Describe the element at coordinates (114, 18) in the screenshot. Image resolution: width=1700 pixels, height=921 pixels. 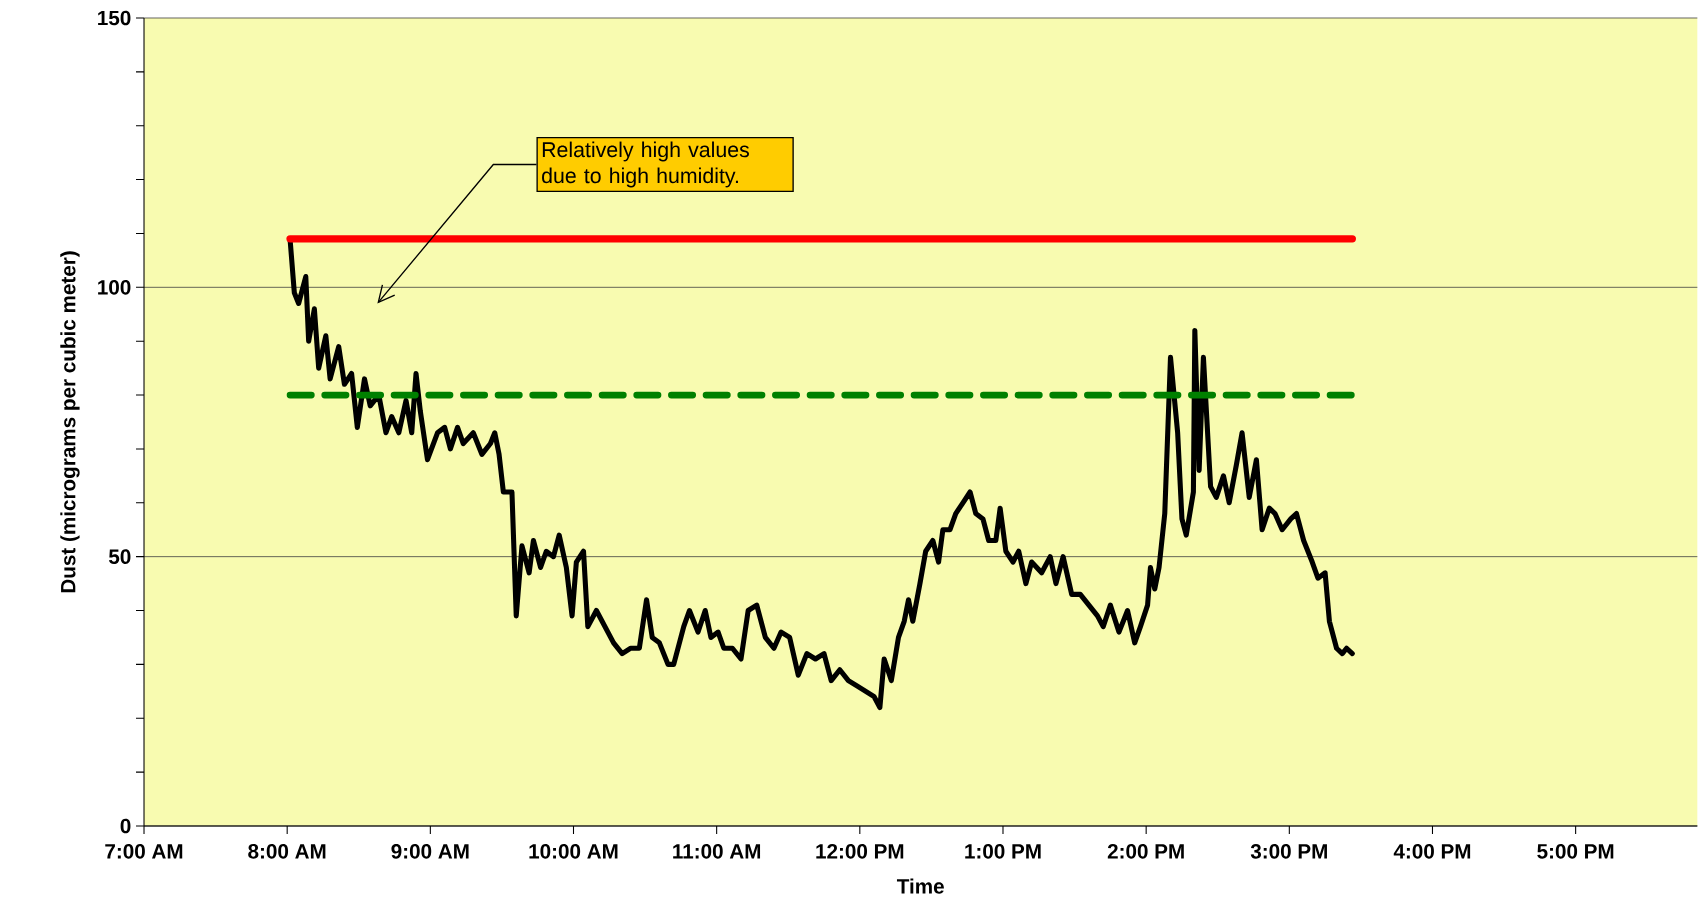
I see `y-tick-label: 150` at that location.